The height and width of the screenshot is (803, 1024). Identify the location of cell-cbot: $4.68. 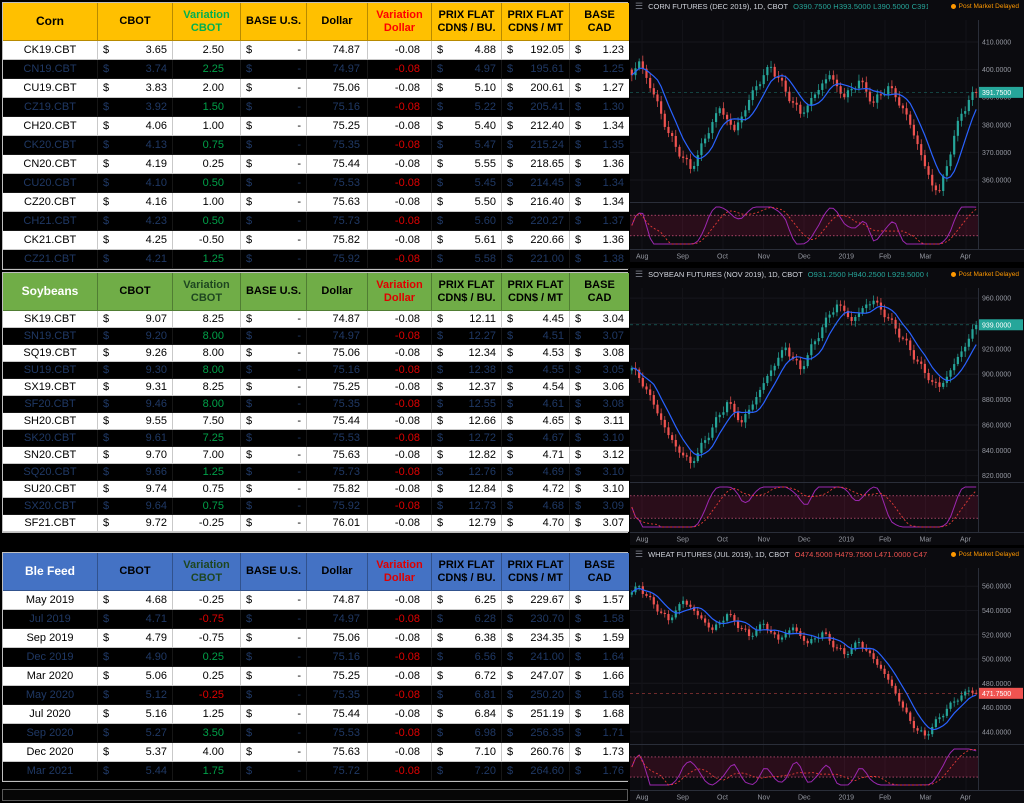
(135, 600).